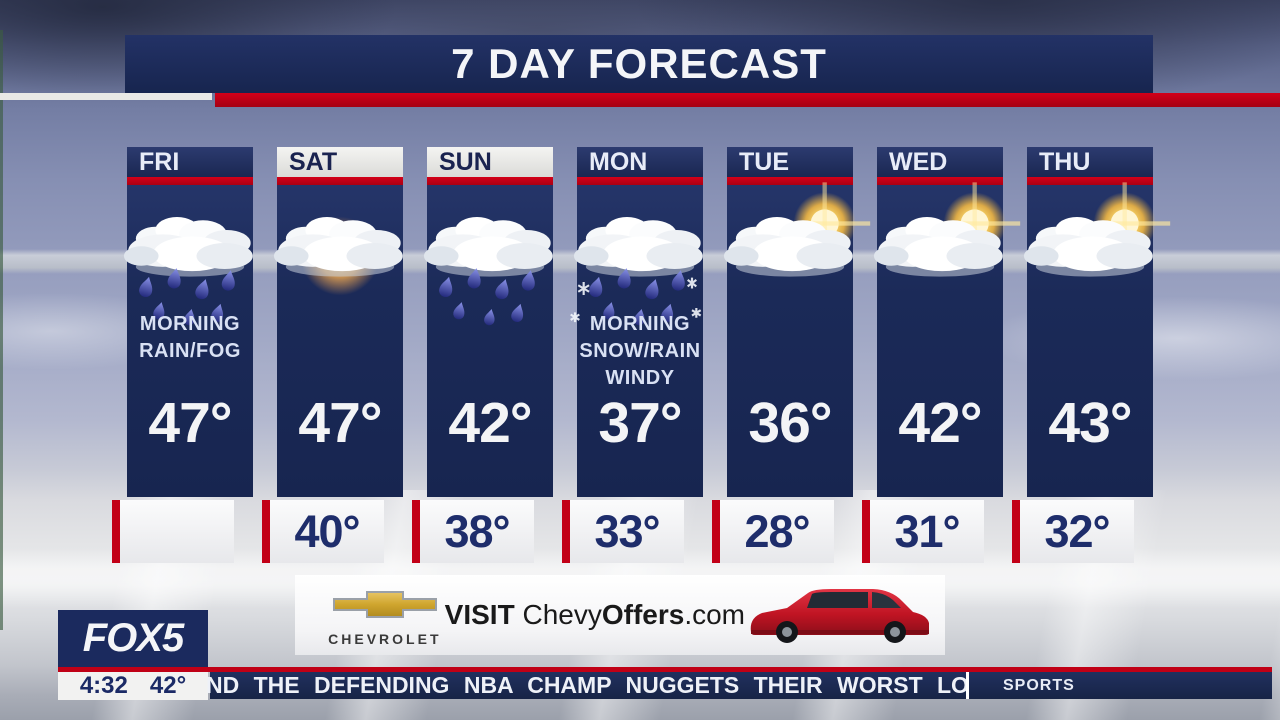 The height and width of the screenshot is (720, 1280). What do you see at coordinates (1097, 338) in the screenshot?
I see `day-panel: 43°` at bounding box center [1097, 338].